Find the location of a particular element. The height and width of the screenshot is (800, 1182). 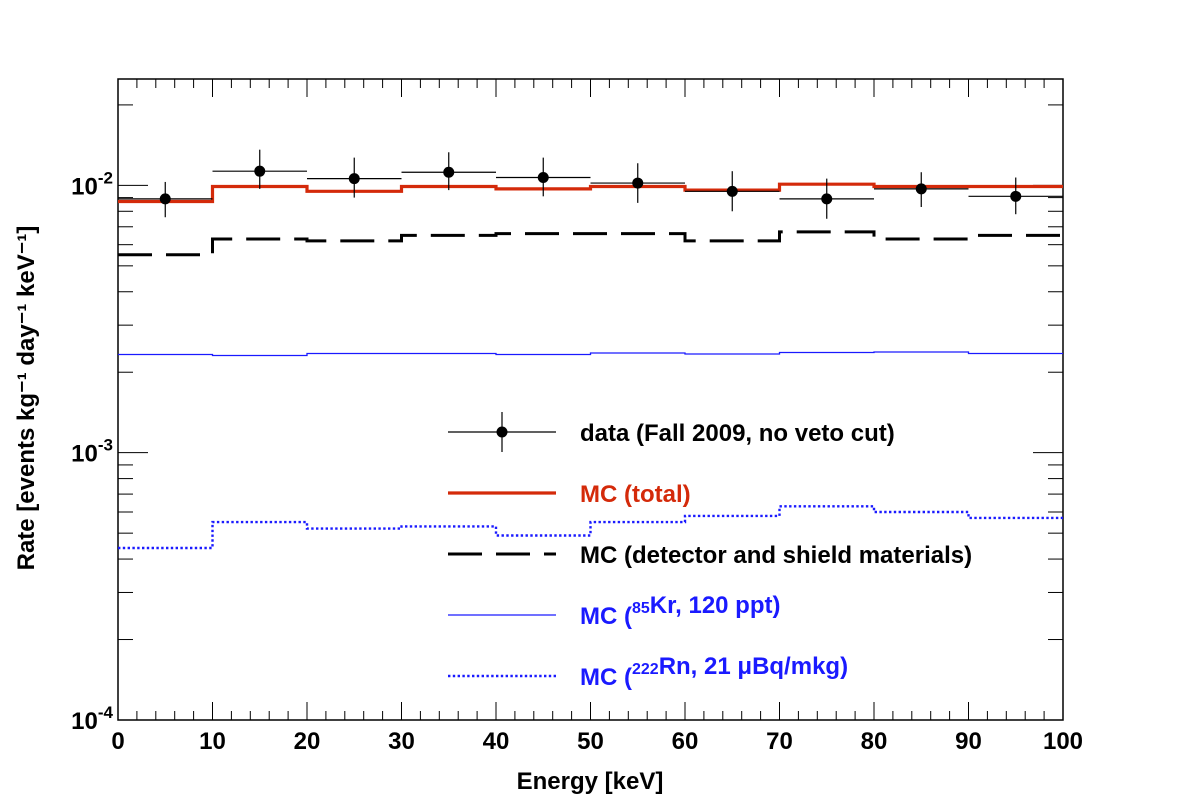

x-tick-label: 0 is located at coordinates (117, 741).